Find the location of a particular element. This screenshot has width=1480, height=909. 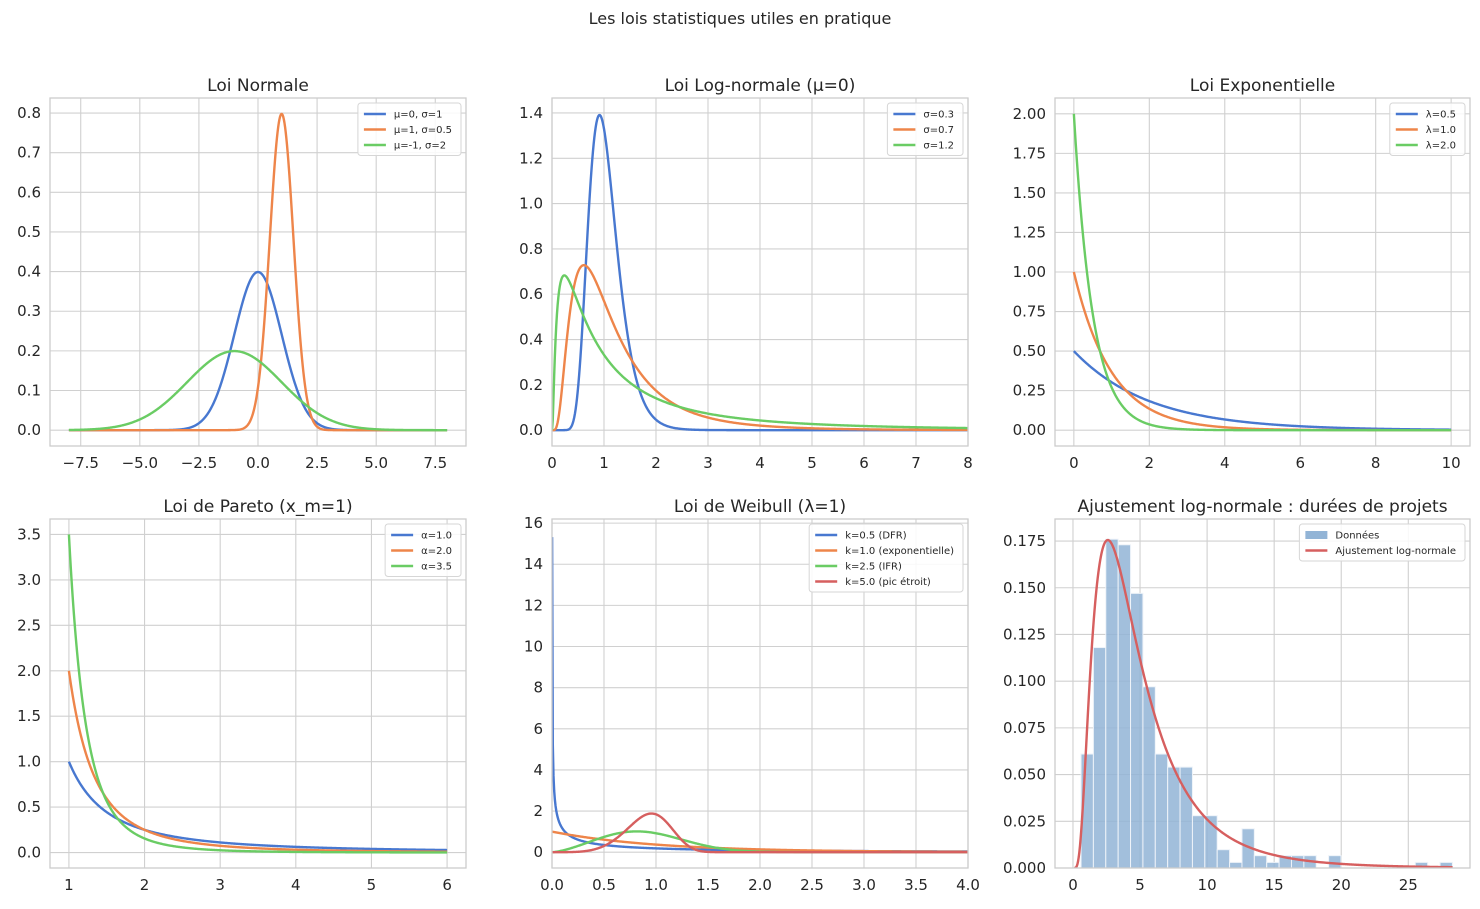

y-tick-label: 0.175 is located at coordinates (1024, 541).